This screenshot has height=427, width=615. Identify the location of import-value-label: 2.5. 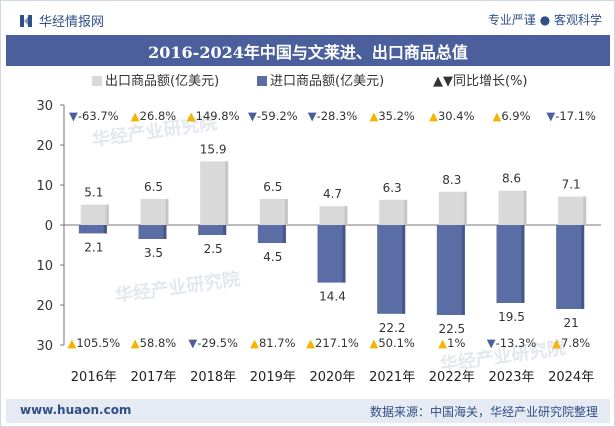
(213, 249).